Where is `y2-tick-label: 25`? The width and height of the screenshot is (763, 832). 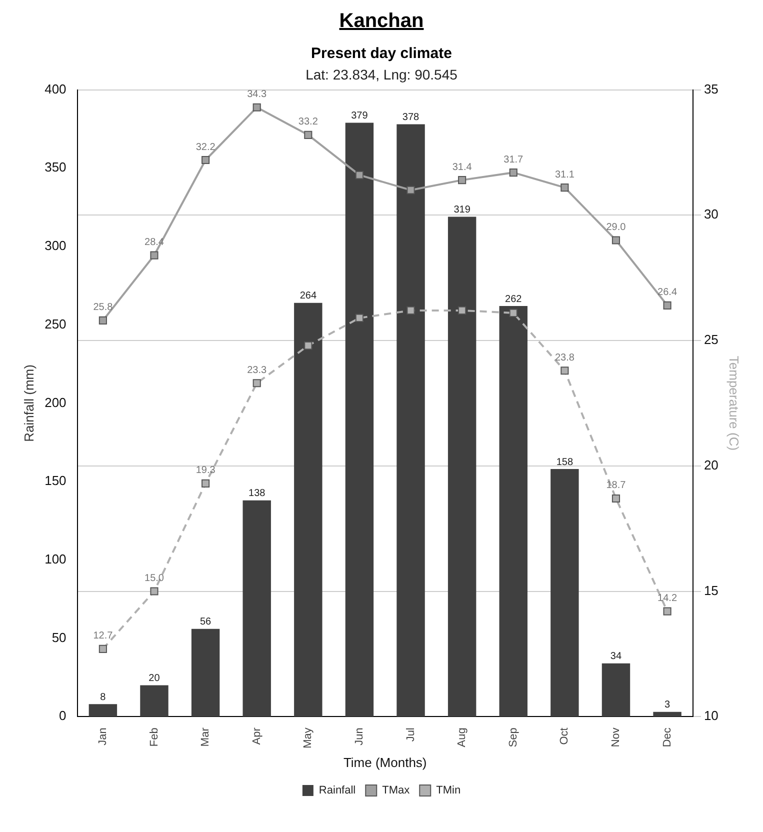 y2-tick-label: 25 is located at coordinates (711, 340).